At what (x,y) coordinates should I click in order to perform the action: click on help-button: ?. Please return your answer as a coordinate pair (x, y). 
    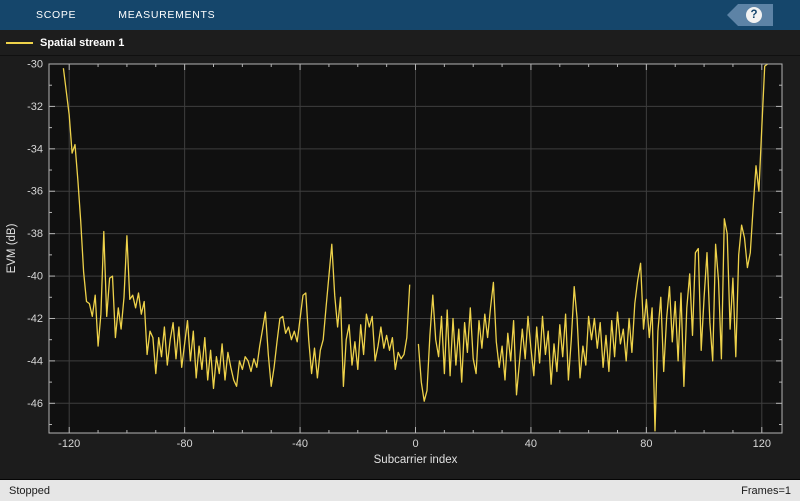
    Looking at the image, I should click on (750, 15).